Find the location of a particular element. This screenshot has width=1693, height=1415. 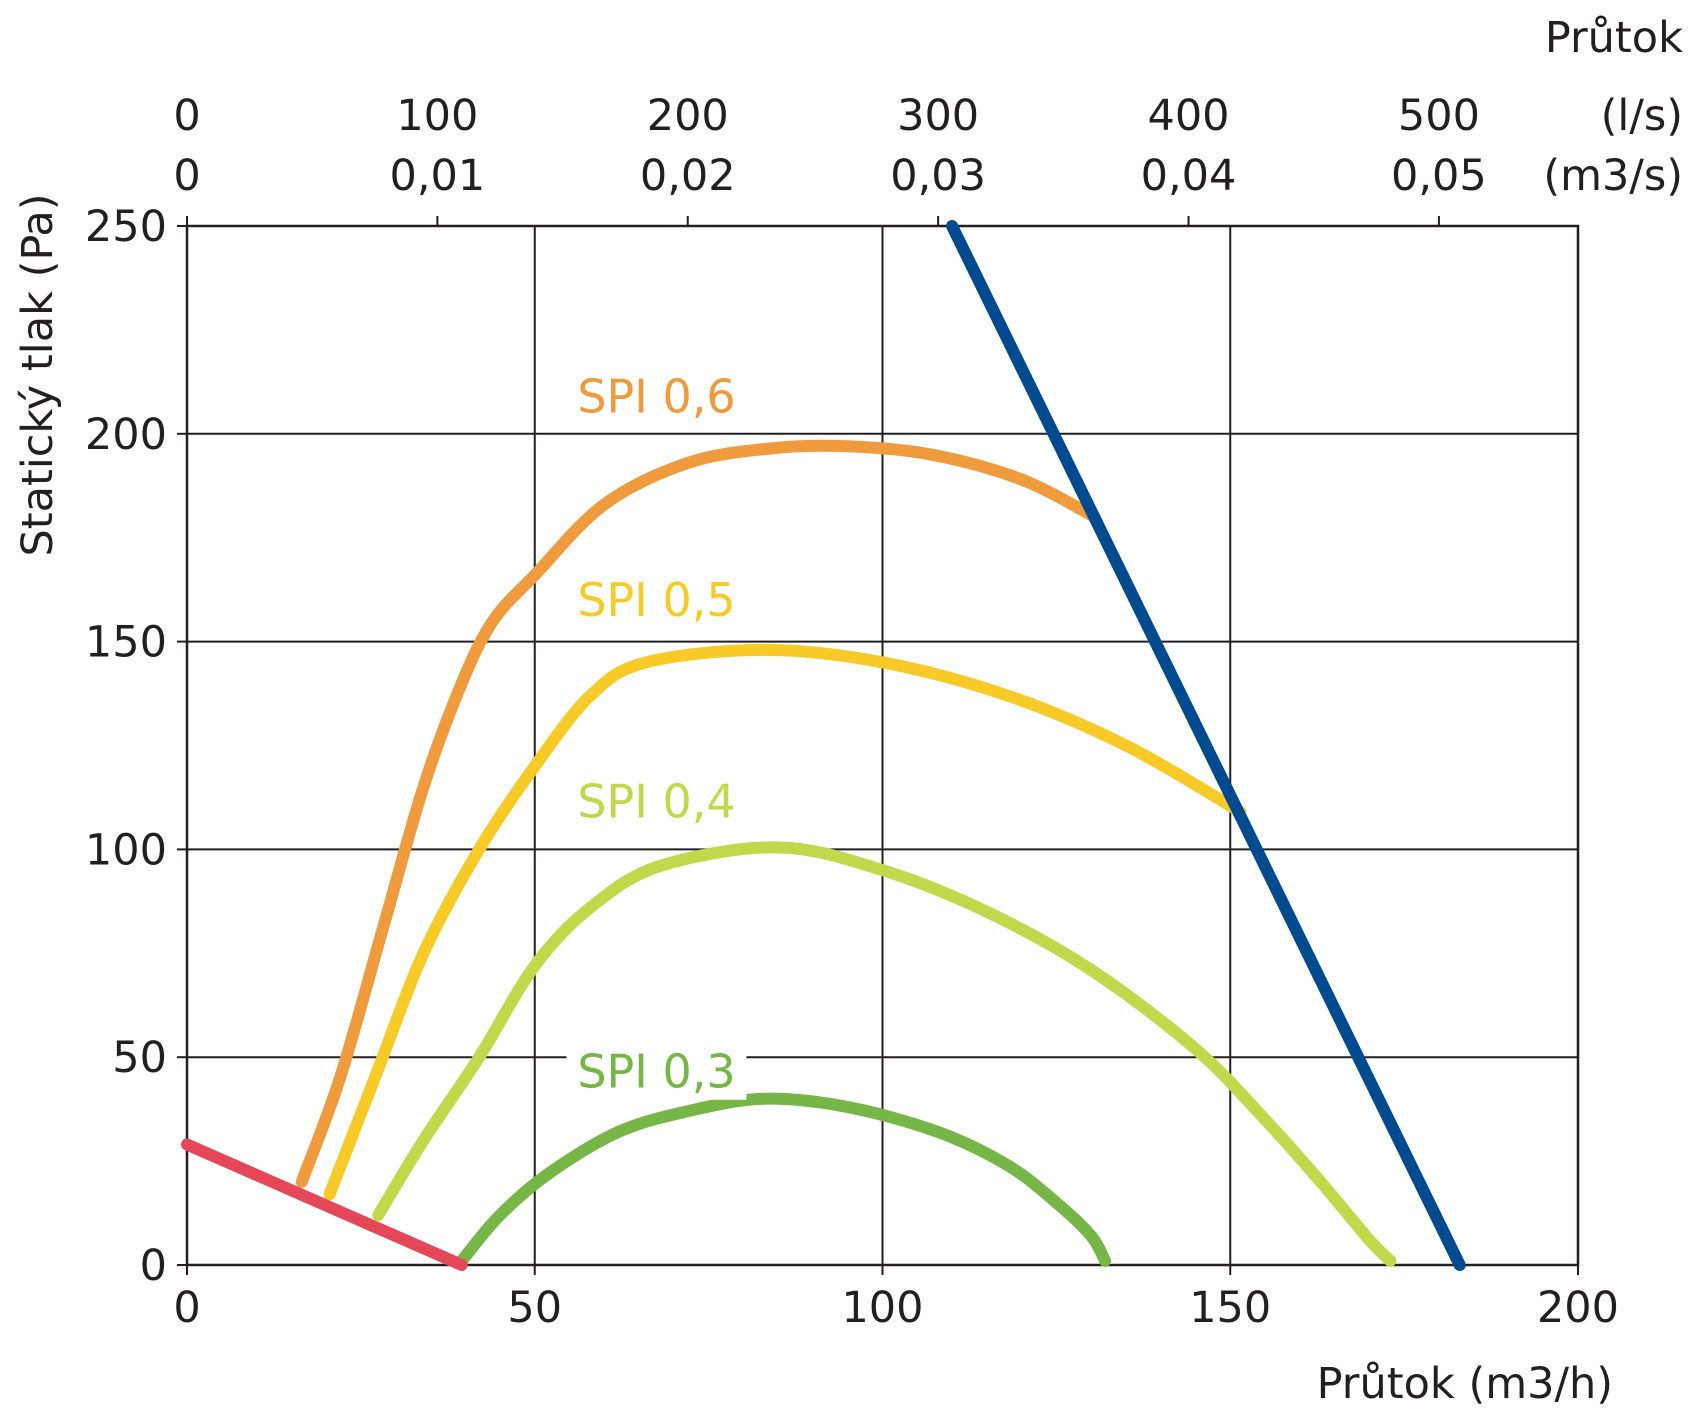

top-unit-ls: (l/s) is located at coordinates (1642, 116).